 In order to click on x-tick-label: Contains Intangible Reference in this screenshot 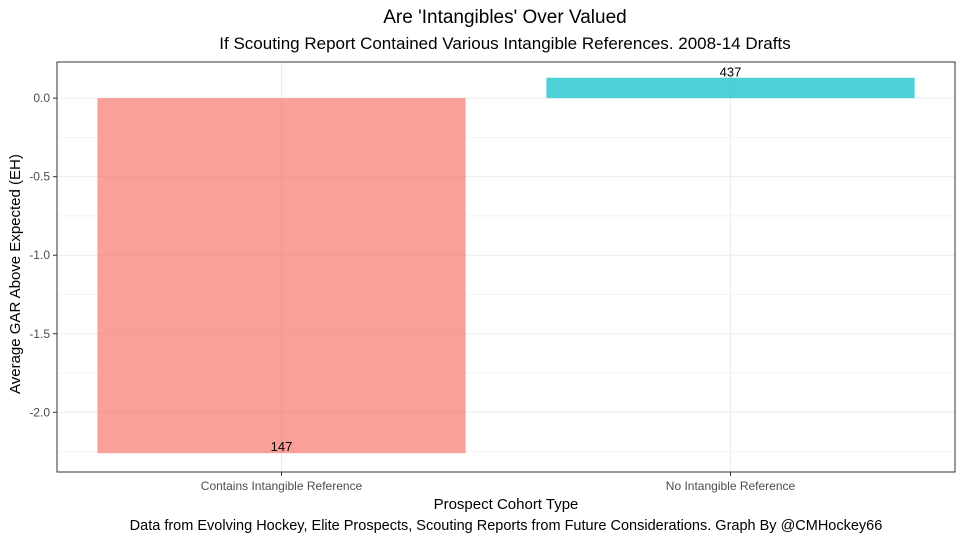, I will do `click(282, 486)`.